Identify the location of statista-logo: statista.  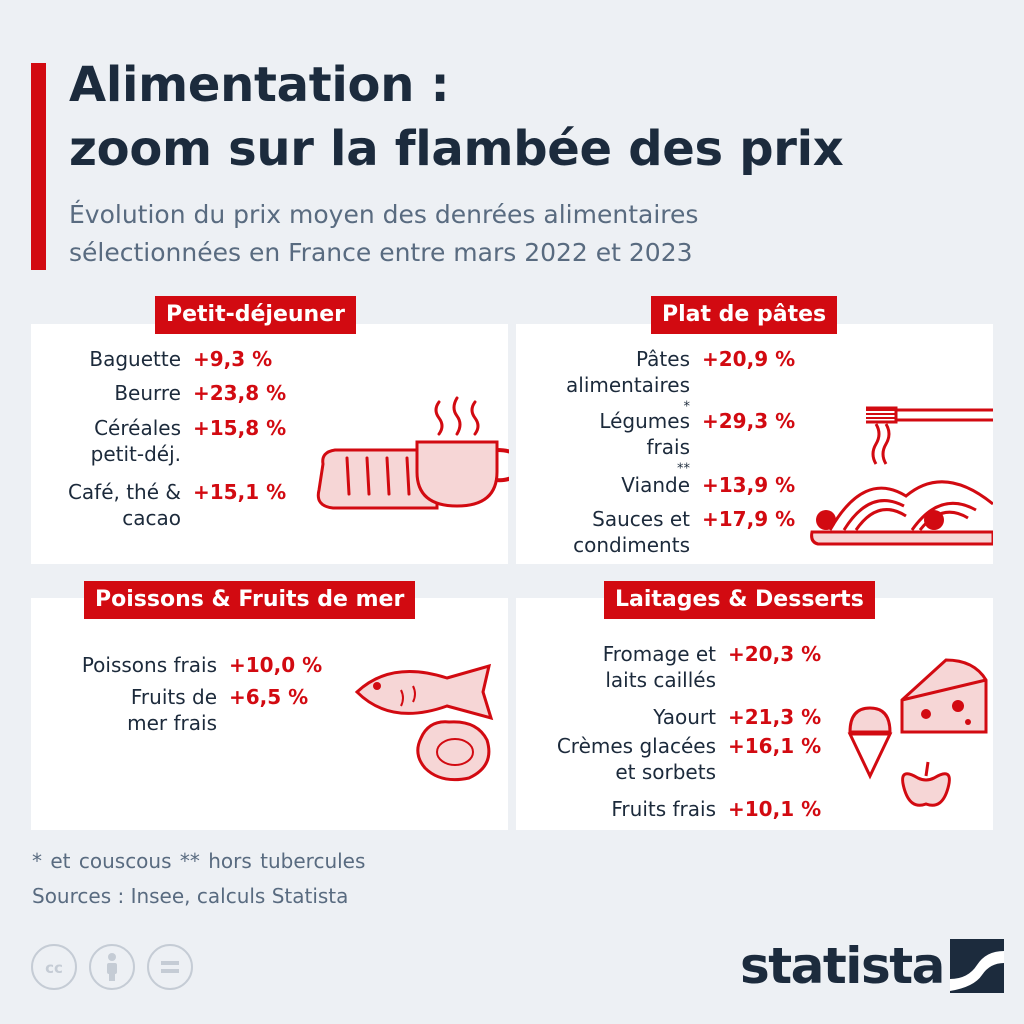
(872, 966).